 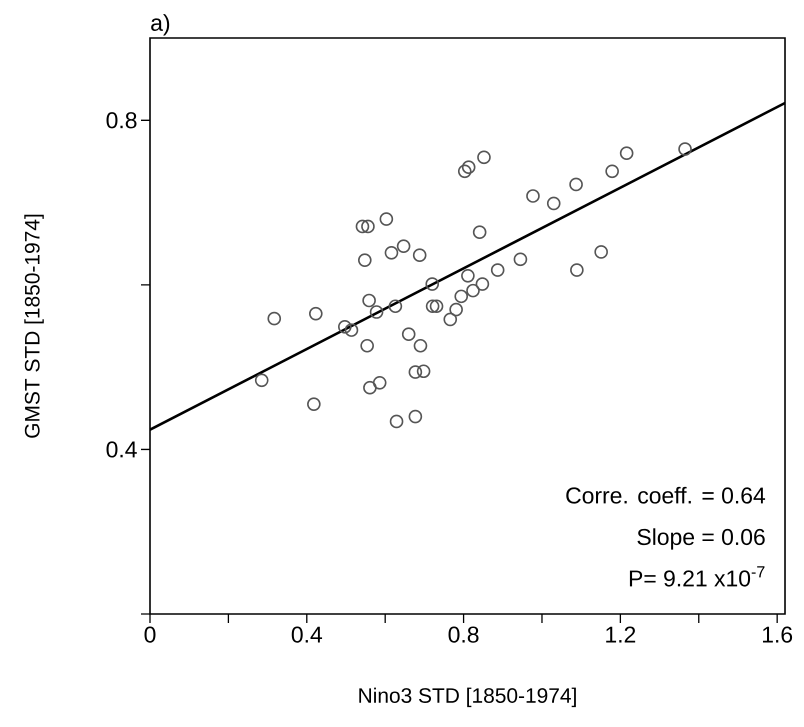 I want to click on x-tick-label: 0.4, so click(x=307, y=634).